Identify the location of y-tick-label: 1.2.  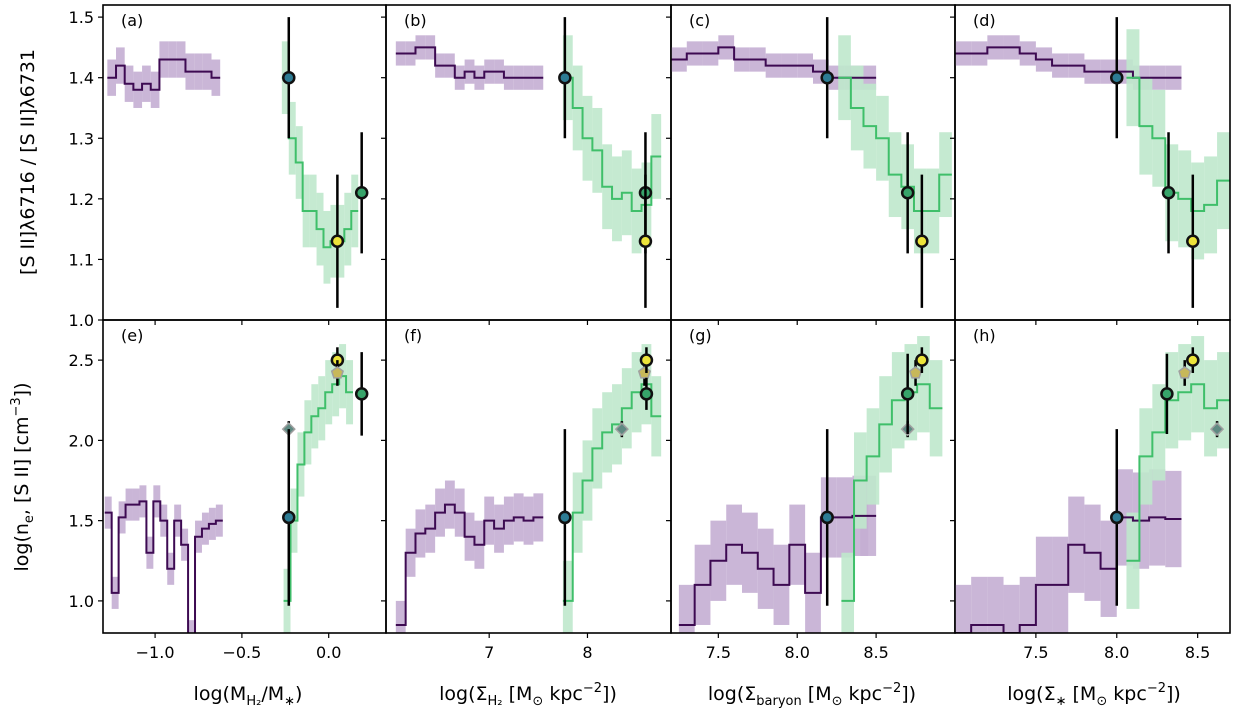
(81, 199).